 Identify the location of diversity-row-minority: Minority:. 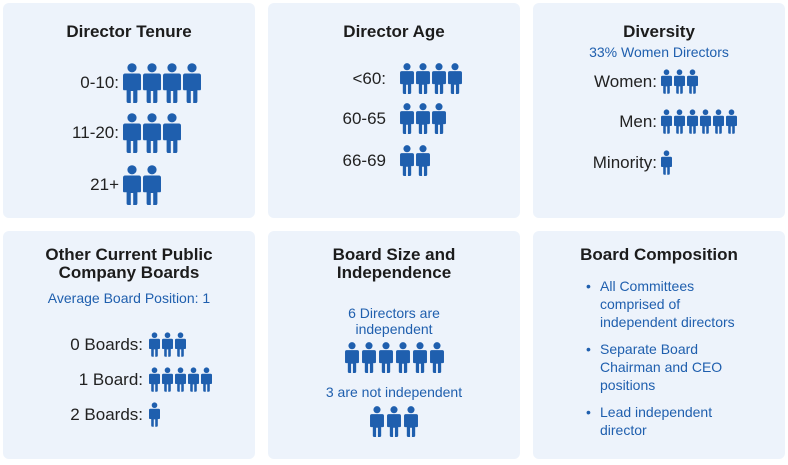
(623, 162).